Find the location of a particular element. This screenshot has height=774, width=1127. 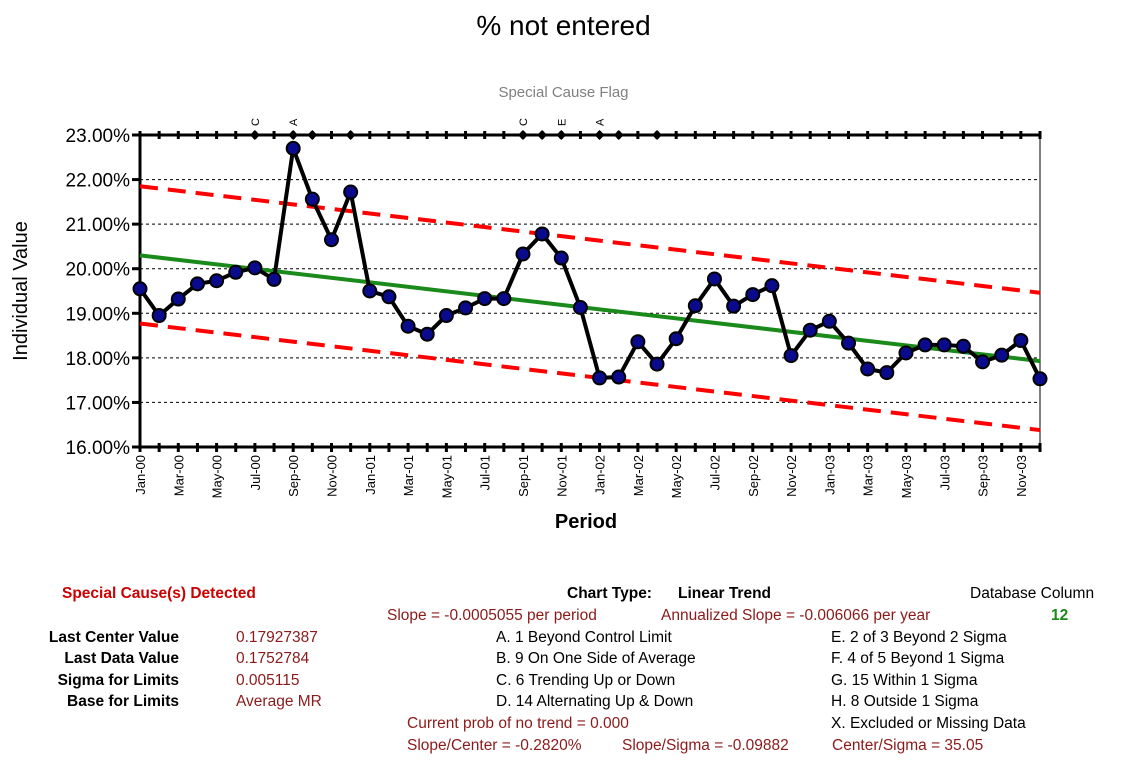

x-tick-label: Sep-01 is located at coordinates (523, 476).